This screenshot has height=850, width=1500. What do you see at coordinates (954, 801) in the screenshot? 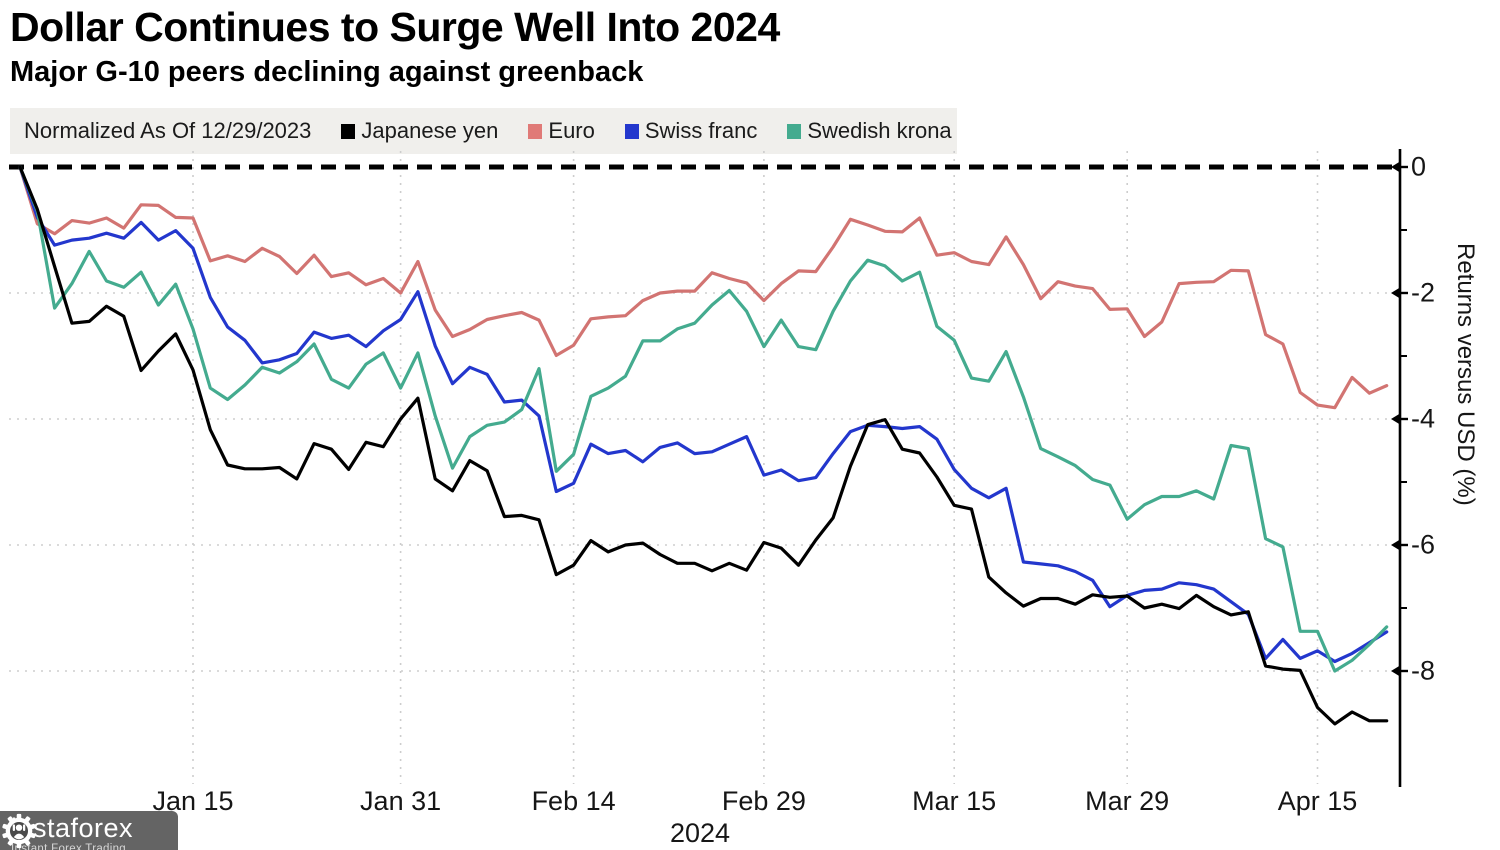
I see `x-axis-label-mar-15: Mar 15` at bounding box center [954, 801].